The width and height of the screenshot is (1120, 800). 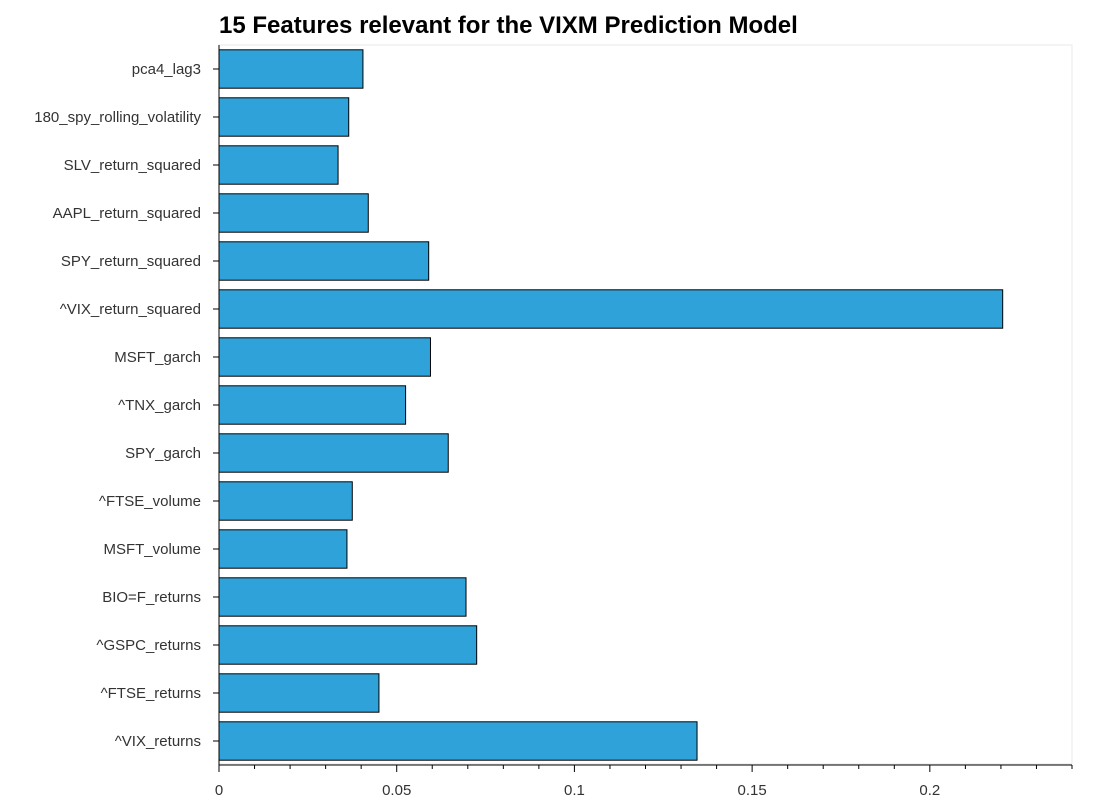 I want to click on x-tick-label: 0.2, so click(x=929, y=790).